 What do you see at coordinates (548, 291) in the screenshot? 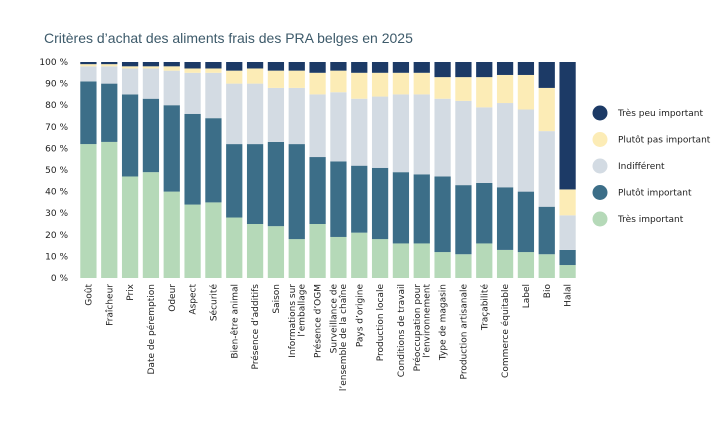
I see `svg-text: Bio` at bounding box center [548, 291].